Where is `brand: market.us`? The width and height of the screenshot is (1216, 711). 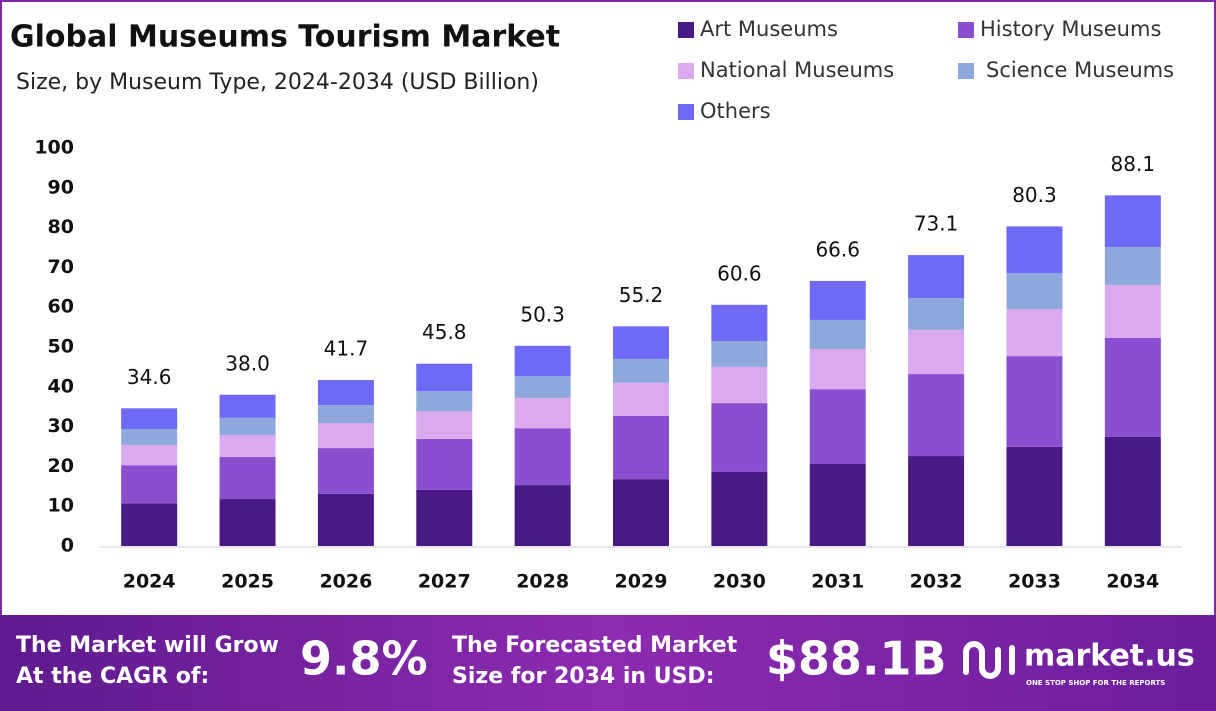 brand: market.us is located at coordinates (1109, 656).